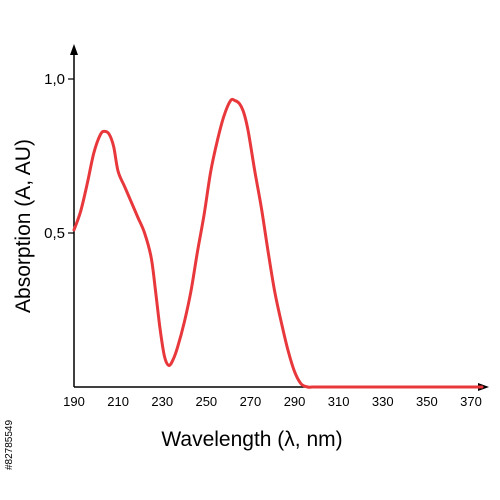  What do you see at coordinates (339, 401) in the screenshot?
I see `x-tick-label: 310` at bounding box center [339, 401].